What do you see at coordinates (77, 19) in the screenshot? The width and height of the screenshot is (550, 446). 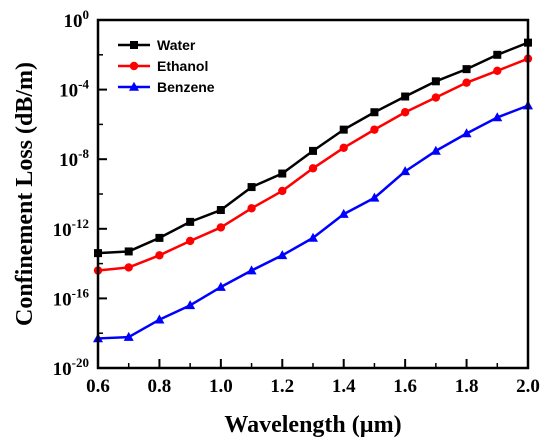 I see `y-tick-label: 10⁰` at bounding box center [77, 19].